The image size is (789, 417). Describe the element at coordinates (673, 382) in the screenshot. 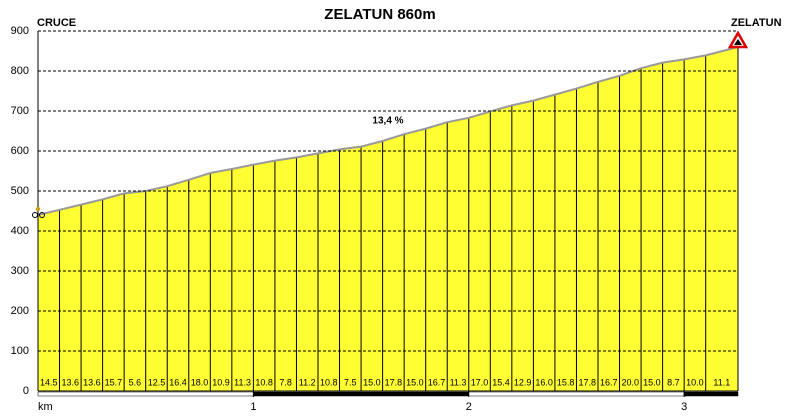

I see `grade-label: 8.7` at that location.